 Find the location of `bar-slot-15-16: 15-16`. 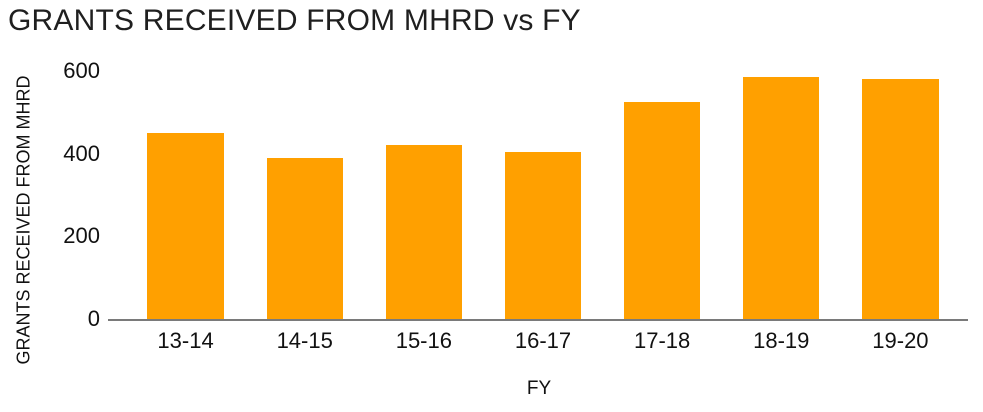

bar-slot-15-16: 15-16 is located at coordinates (423, 211).